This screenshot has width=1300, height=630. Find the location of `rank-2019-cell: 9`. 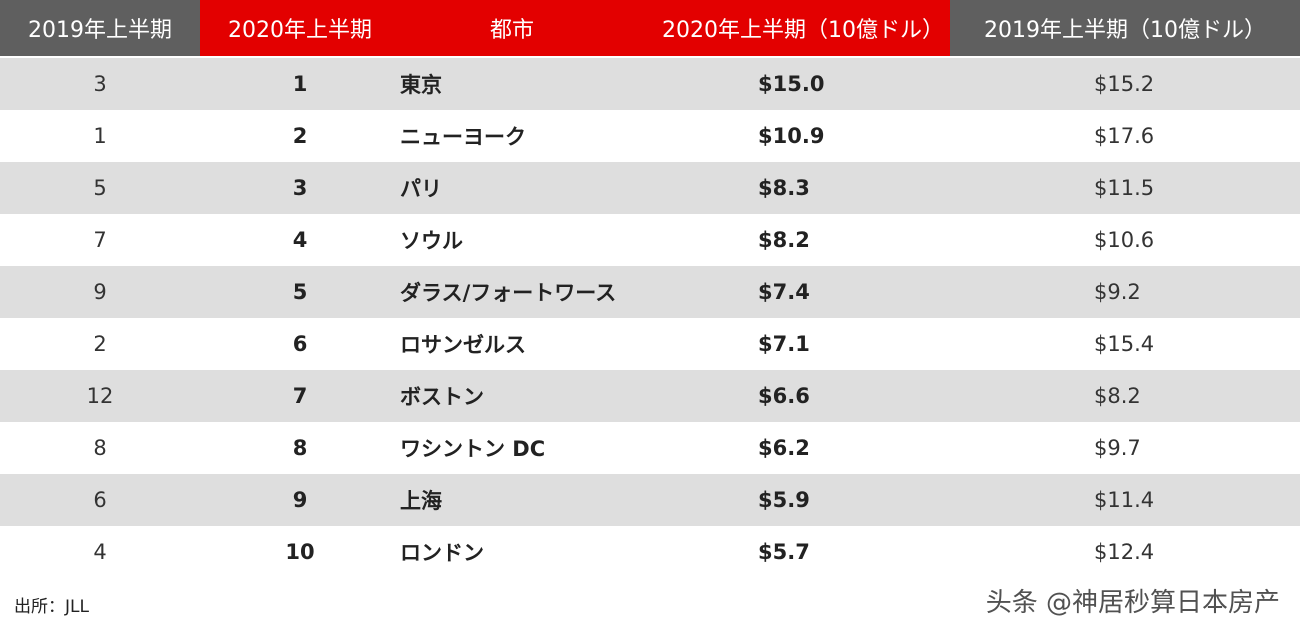

rank-2019-cell: 9 is located at coordinates (100, 292).